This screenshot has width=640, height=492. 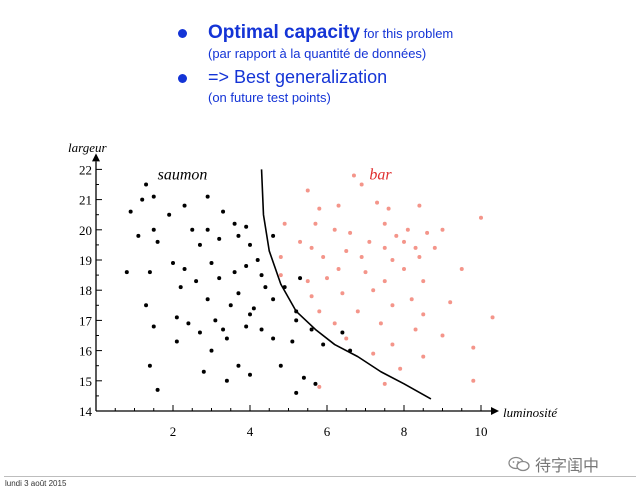 What do you see at coordinates (346, 284) in the screenshot?
I see `decision-boundary` at bounding box center [346, 284].